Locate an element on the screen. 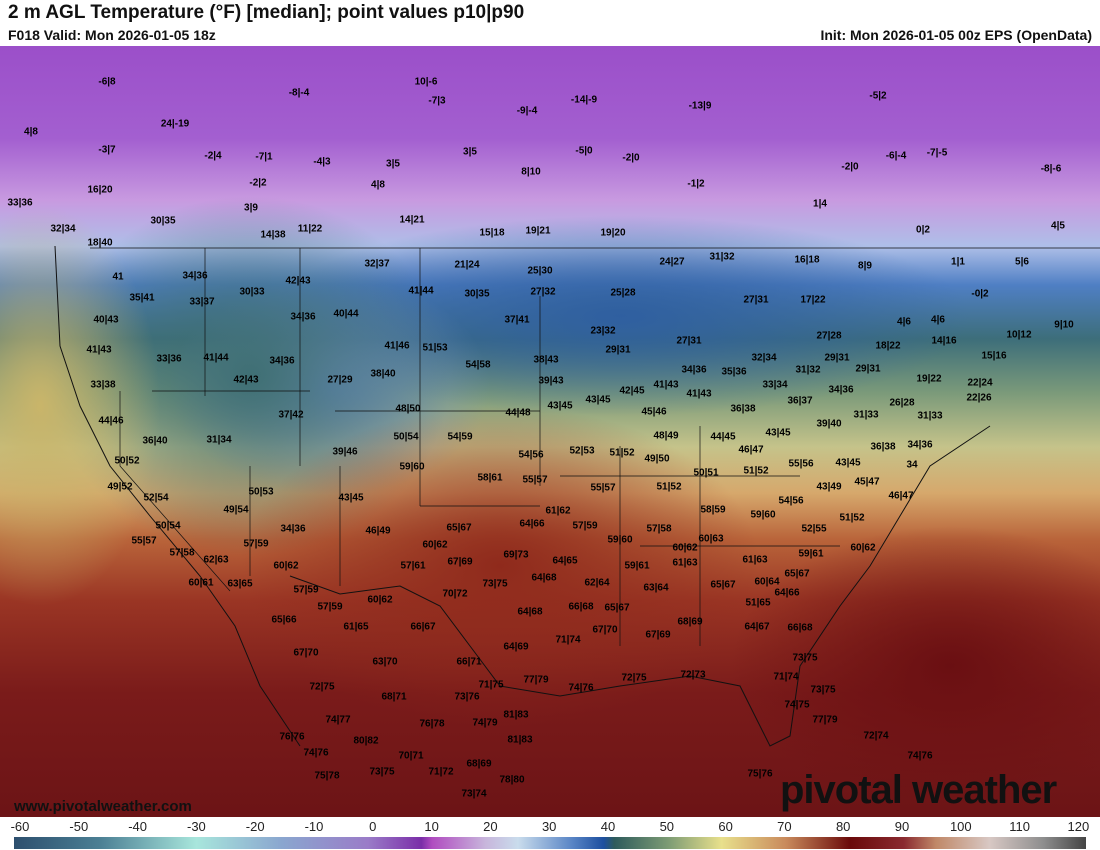 This screenshot has height=850, width=1100. point-value: 51|52 is located at coordinates (622, 453).